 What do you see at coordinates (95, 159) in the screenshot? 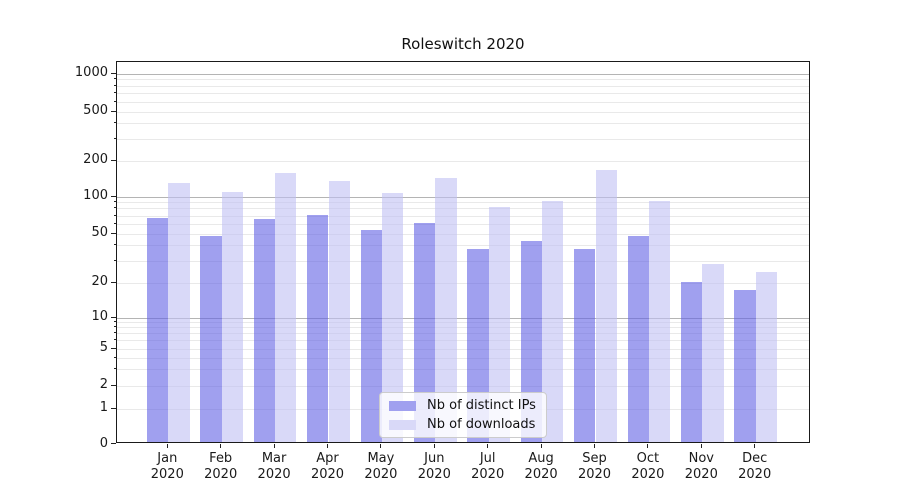
I see `y-tick-label: 200` at bounding box center [95, 159].